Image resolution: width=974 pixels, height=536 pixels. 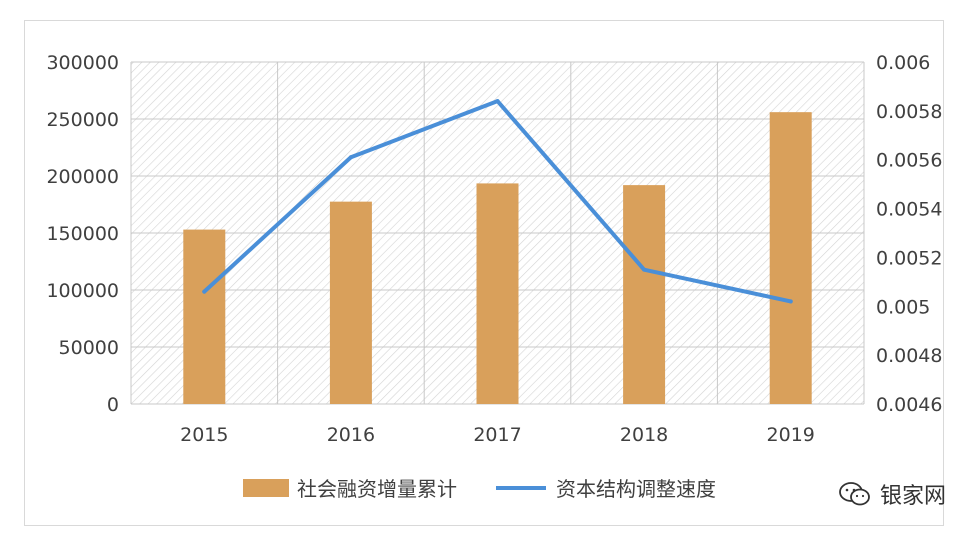 What do you see at coordinates (636, 489) in the screenshot?
I see `legend-label-line: 资本结构调整速度` at bounding box center [636, 489].